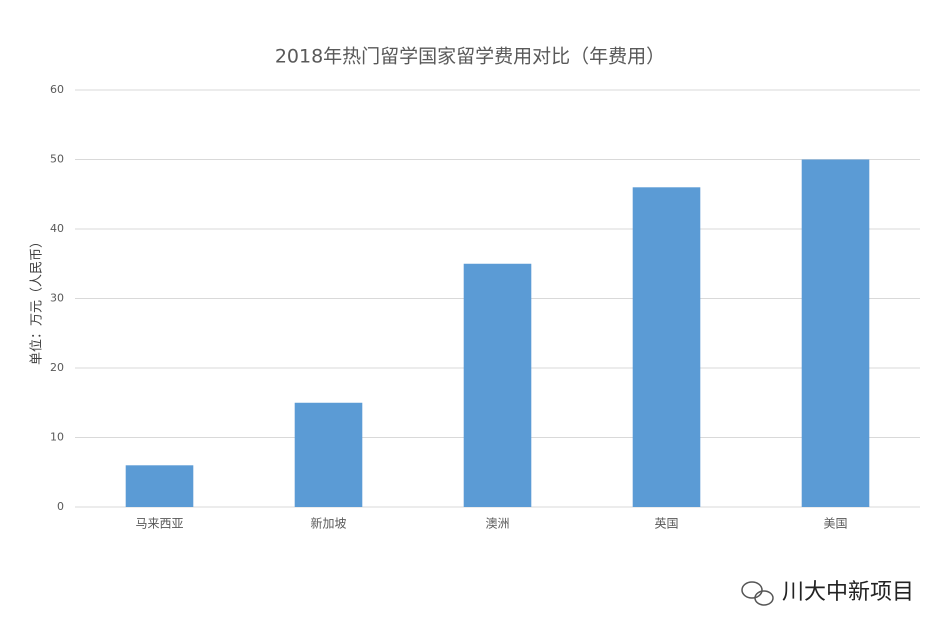 The width and height of the screenshot is (952, 633). What do you see at coordinates (57, 159) in the screenshot?
I see `y-tick-label: 50` at bounding box center [57, 159].